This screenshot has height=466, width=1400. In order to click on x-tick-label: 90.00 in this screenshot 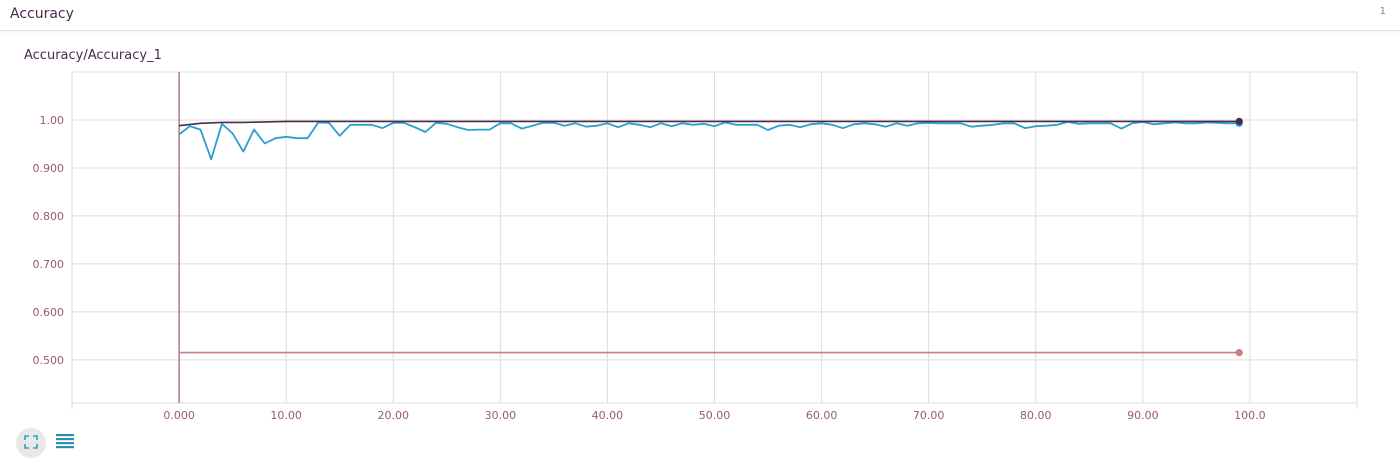, I will do `click(1143, 415)`.